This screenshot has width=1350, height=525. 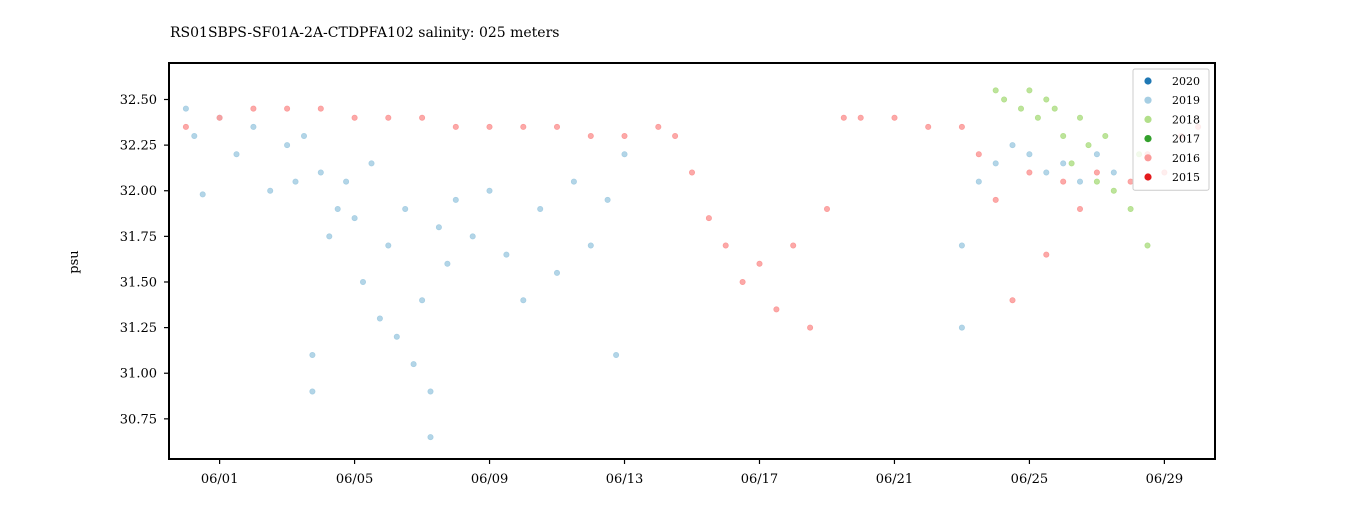 I want to click on x-tick-label: 06/25, so click(x=1029, y=479).